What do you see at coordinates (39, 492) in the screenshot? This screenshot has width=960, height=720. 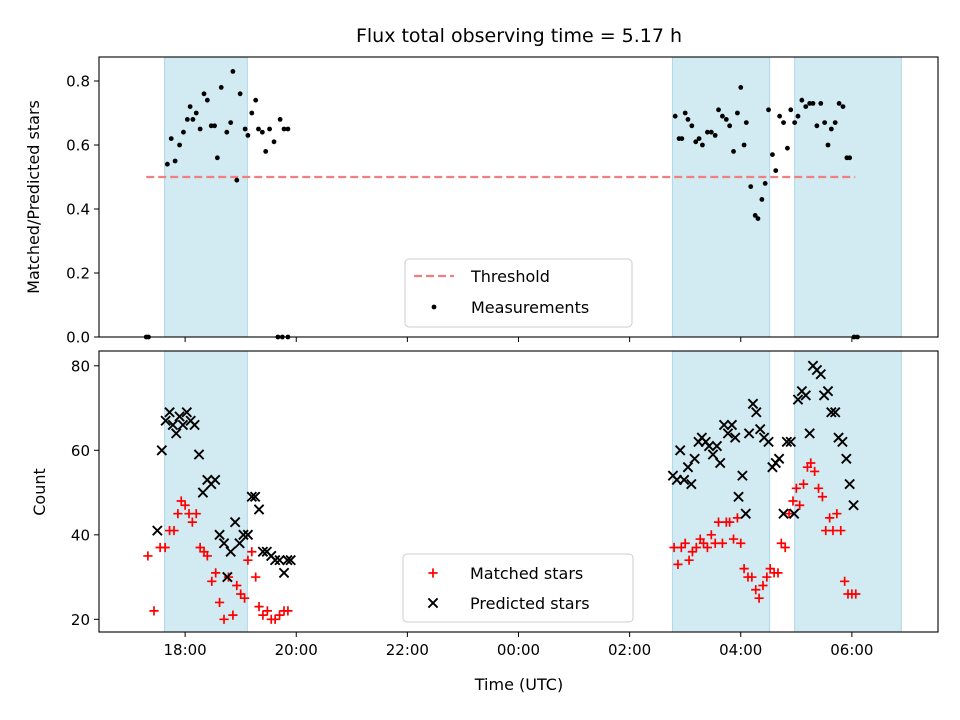 I see `bottom-y-axis-label: Count` at bounding box center [39, 492].